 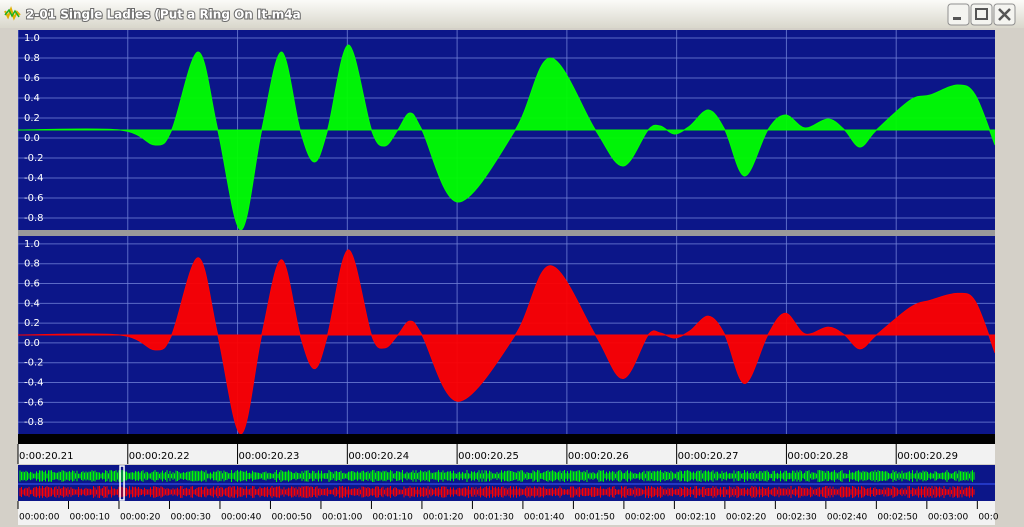 I want to click on overview-tick-label: 00:02:40, so click(x=847, y=518).